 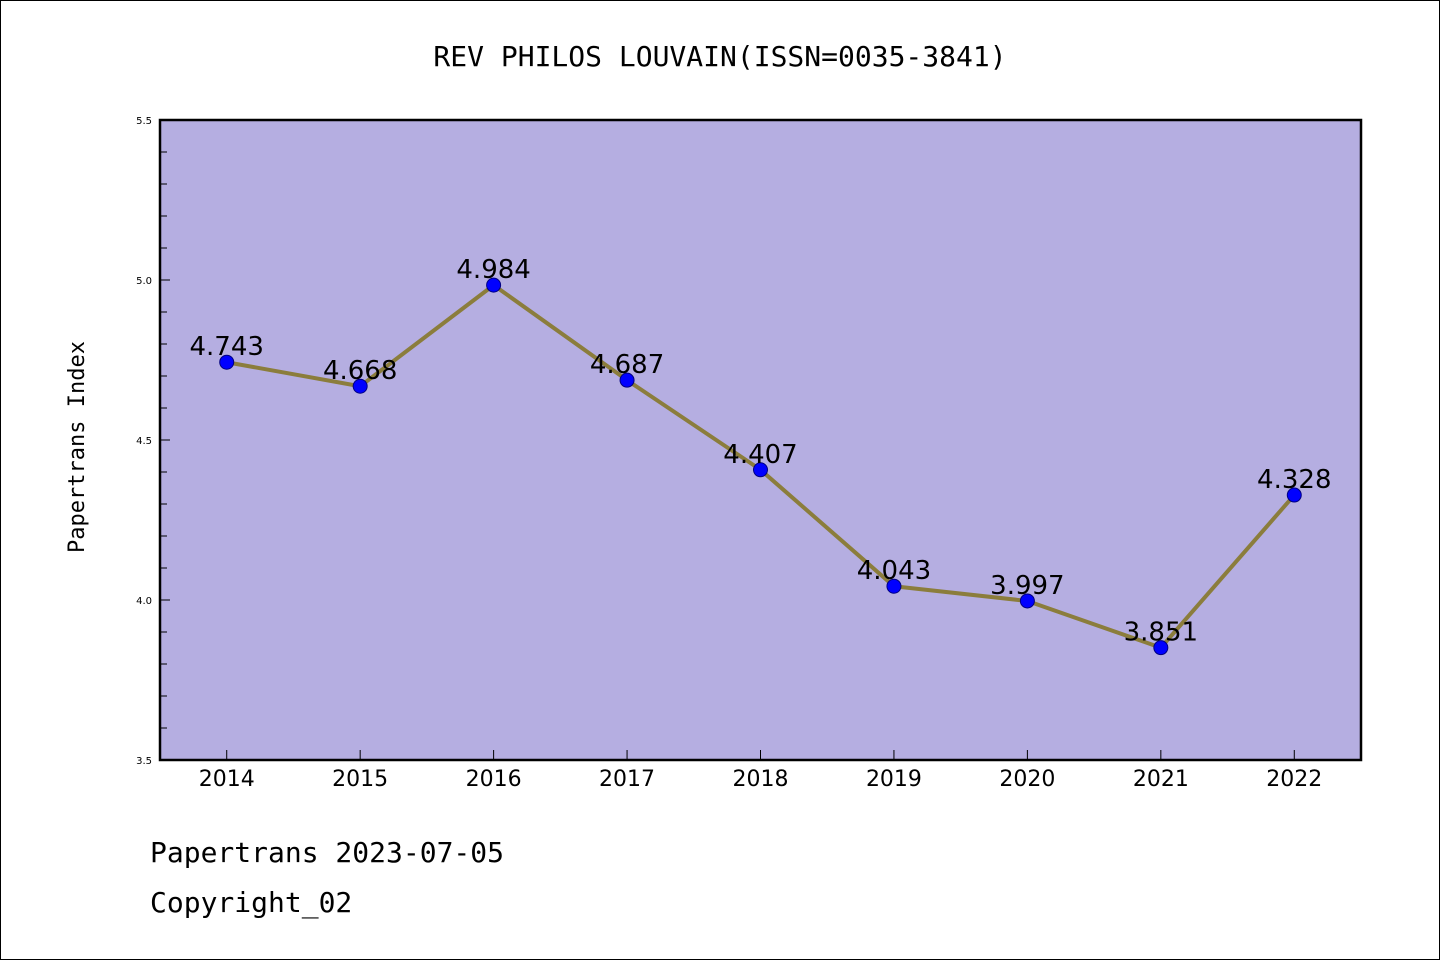 I want to click on data-label: 4.668, so click(x=360, y=371).